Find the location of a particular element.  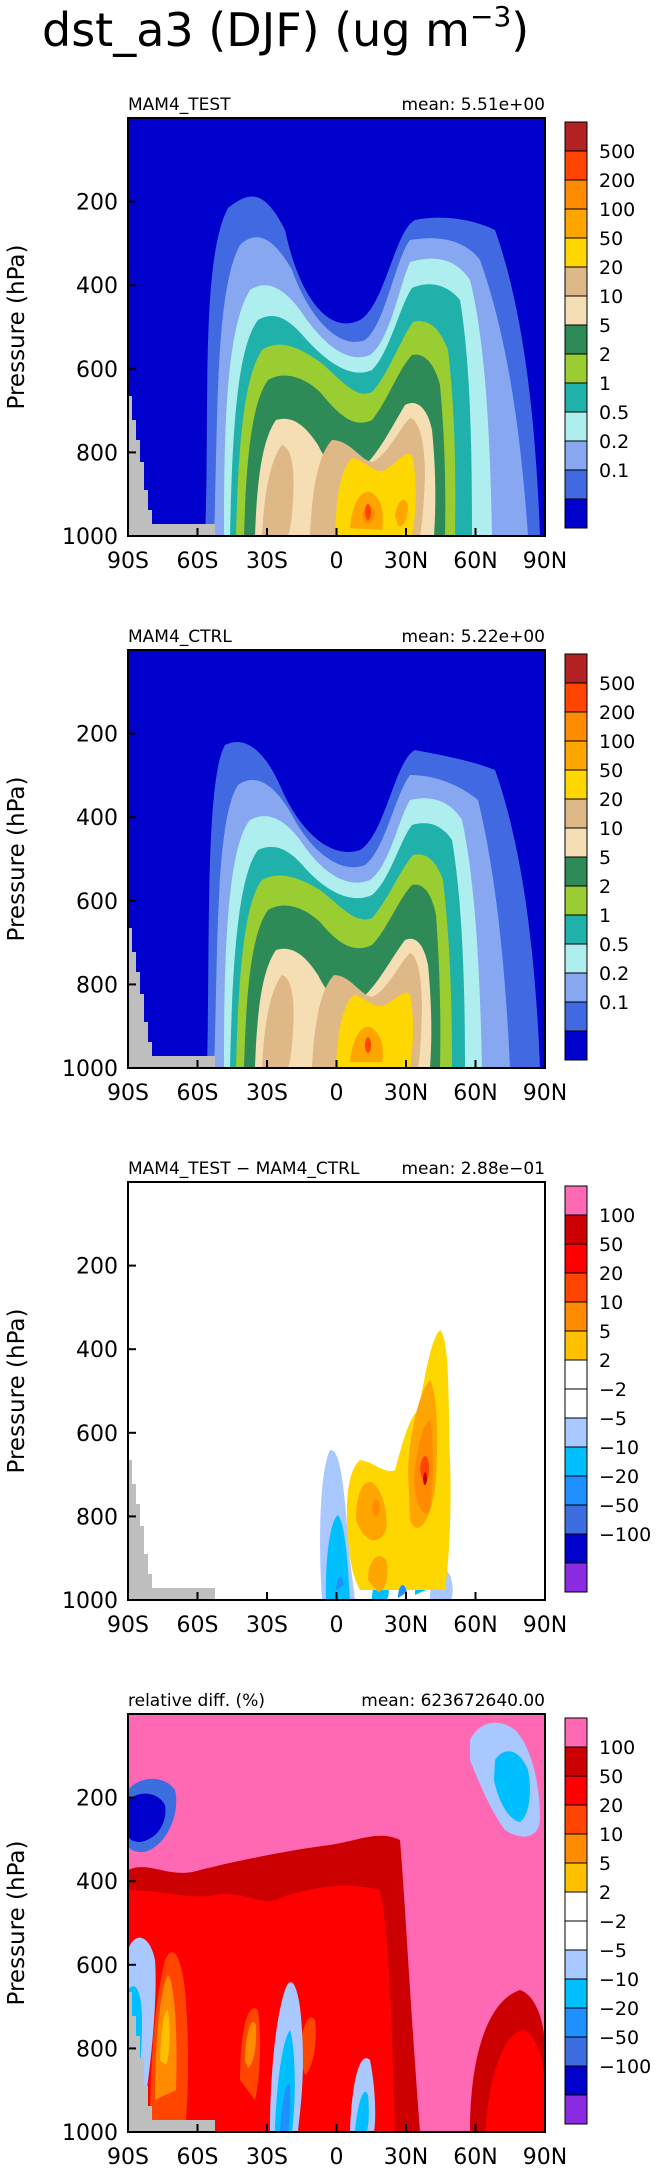

panel-mean-label-rel: mean: 623672640.00 is located at coordinates (453, 1701).